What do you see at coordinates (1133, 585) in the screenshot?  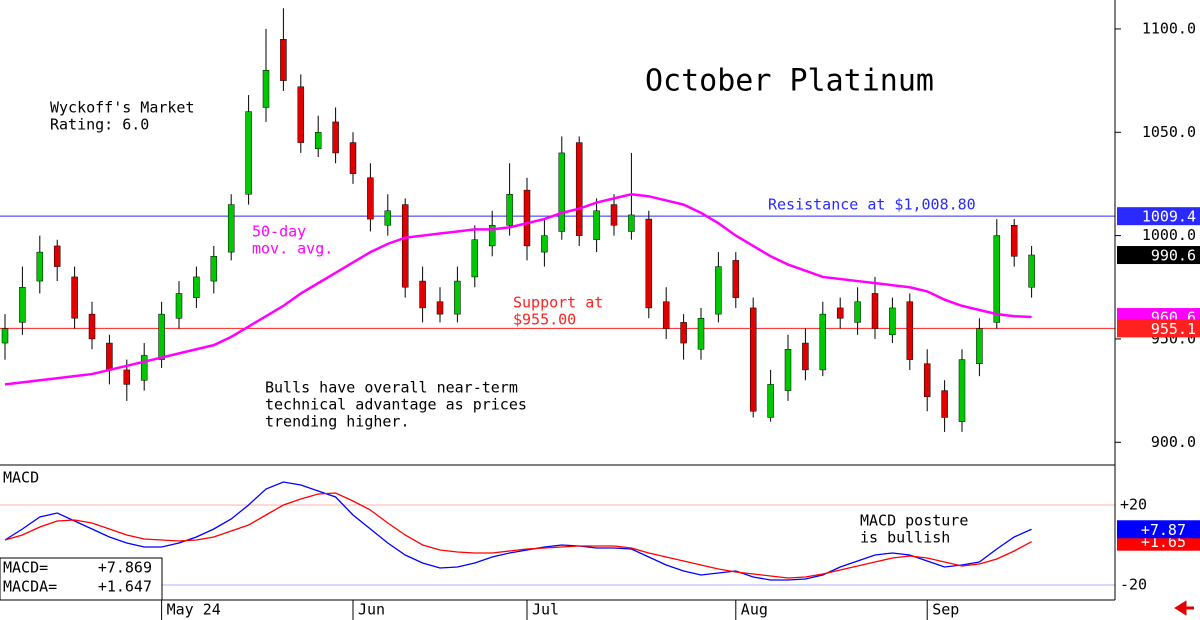 I see `y-tick-label: -20` at bounding box center [1133, 585].